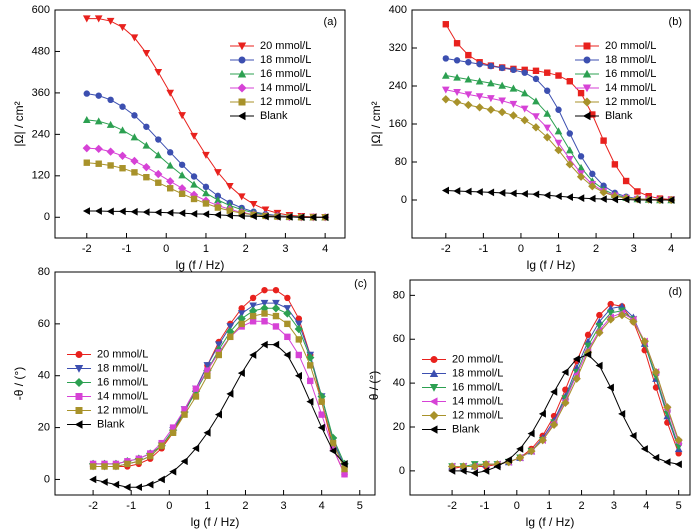 This screenshot has height=529, width=700. I want to click on x-tick-label: -2, so click(452, 506).